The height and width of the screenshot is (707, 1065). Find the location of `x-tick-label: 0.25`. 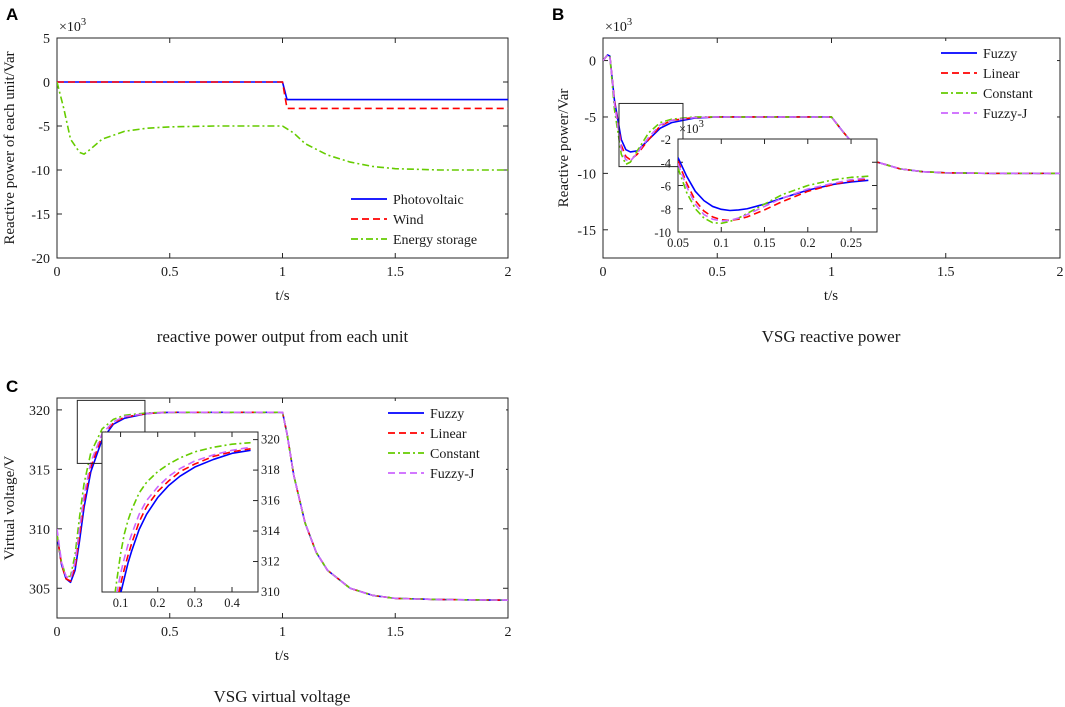

x-tick-label: 0.25 is located at coordinates (851, 243).